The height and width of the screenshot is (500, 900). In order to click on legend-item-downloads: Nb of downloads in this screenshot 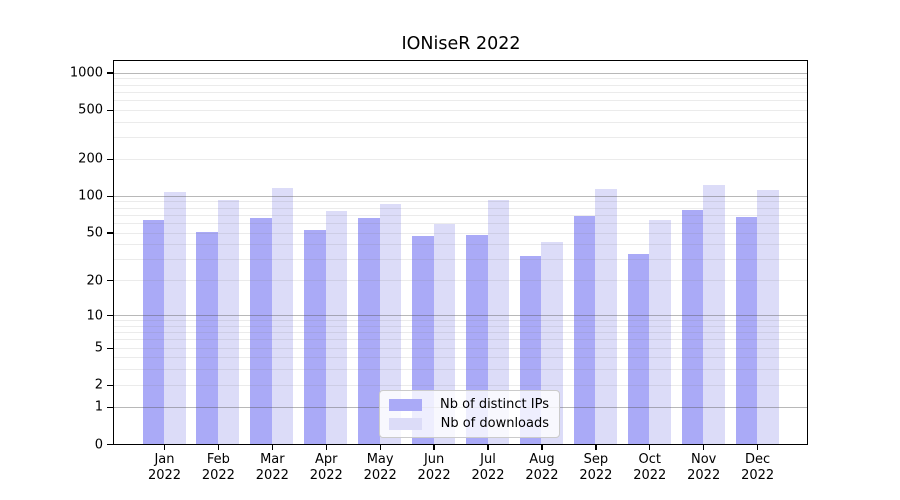, I will do `click(469, 423)`.